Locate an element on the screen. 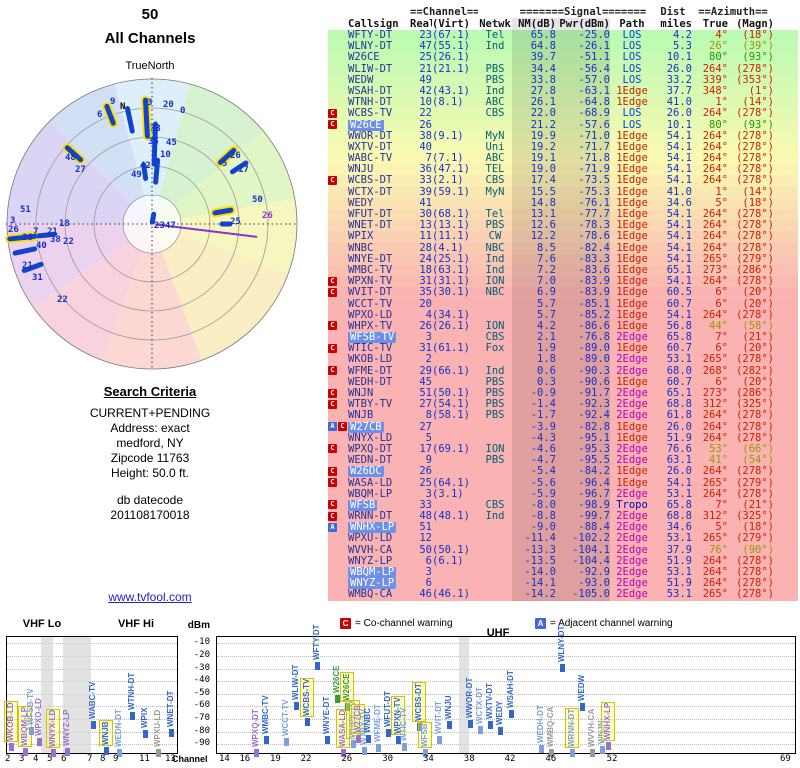 This screenshot has width=800, height=768. signal-power: -104.4 is located at coordinates (583, 561).